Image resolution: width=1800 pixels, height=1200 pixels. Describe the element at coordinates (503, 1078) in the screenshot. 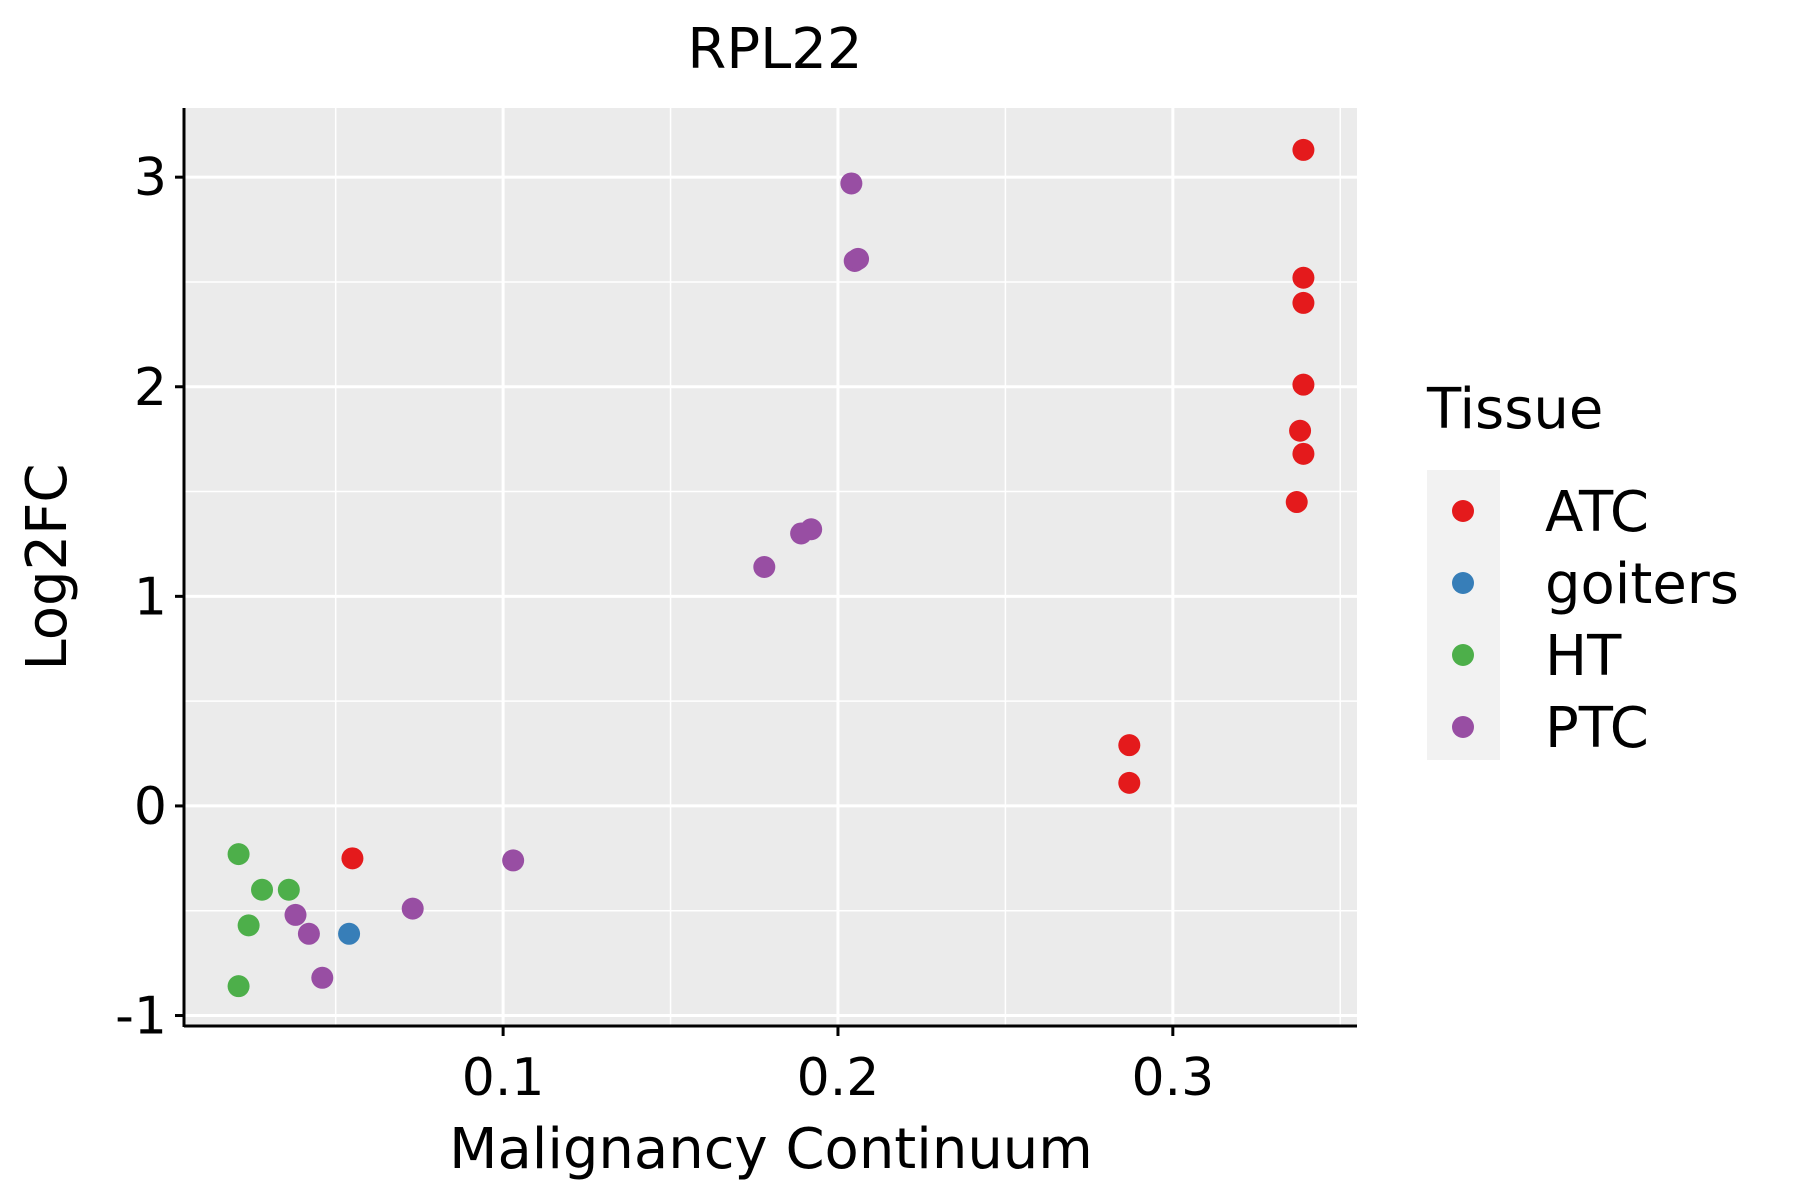

I see `x-tick-label-0: 0.1` at that location.